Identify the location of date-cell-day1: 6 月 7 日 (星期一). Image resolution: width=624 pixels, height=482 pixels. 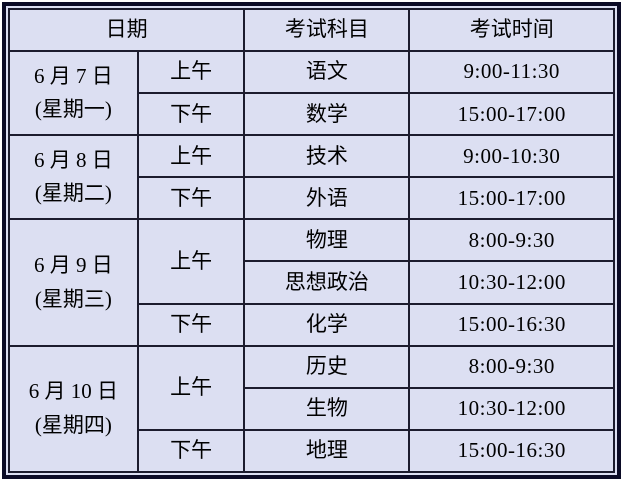
(73, 93).